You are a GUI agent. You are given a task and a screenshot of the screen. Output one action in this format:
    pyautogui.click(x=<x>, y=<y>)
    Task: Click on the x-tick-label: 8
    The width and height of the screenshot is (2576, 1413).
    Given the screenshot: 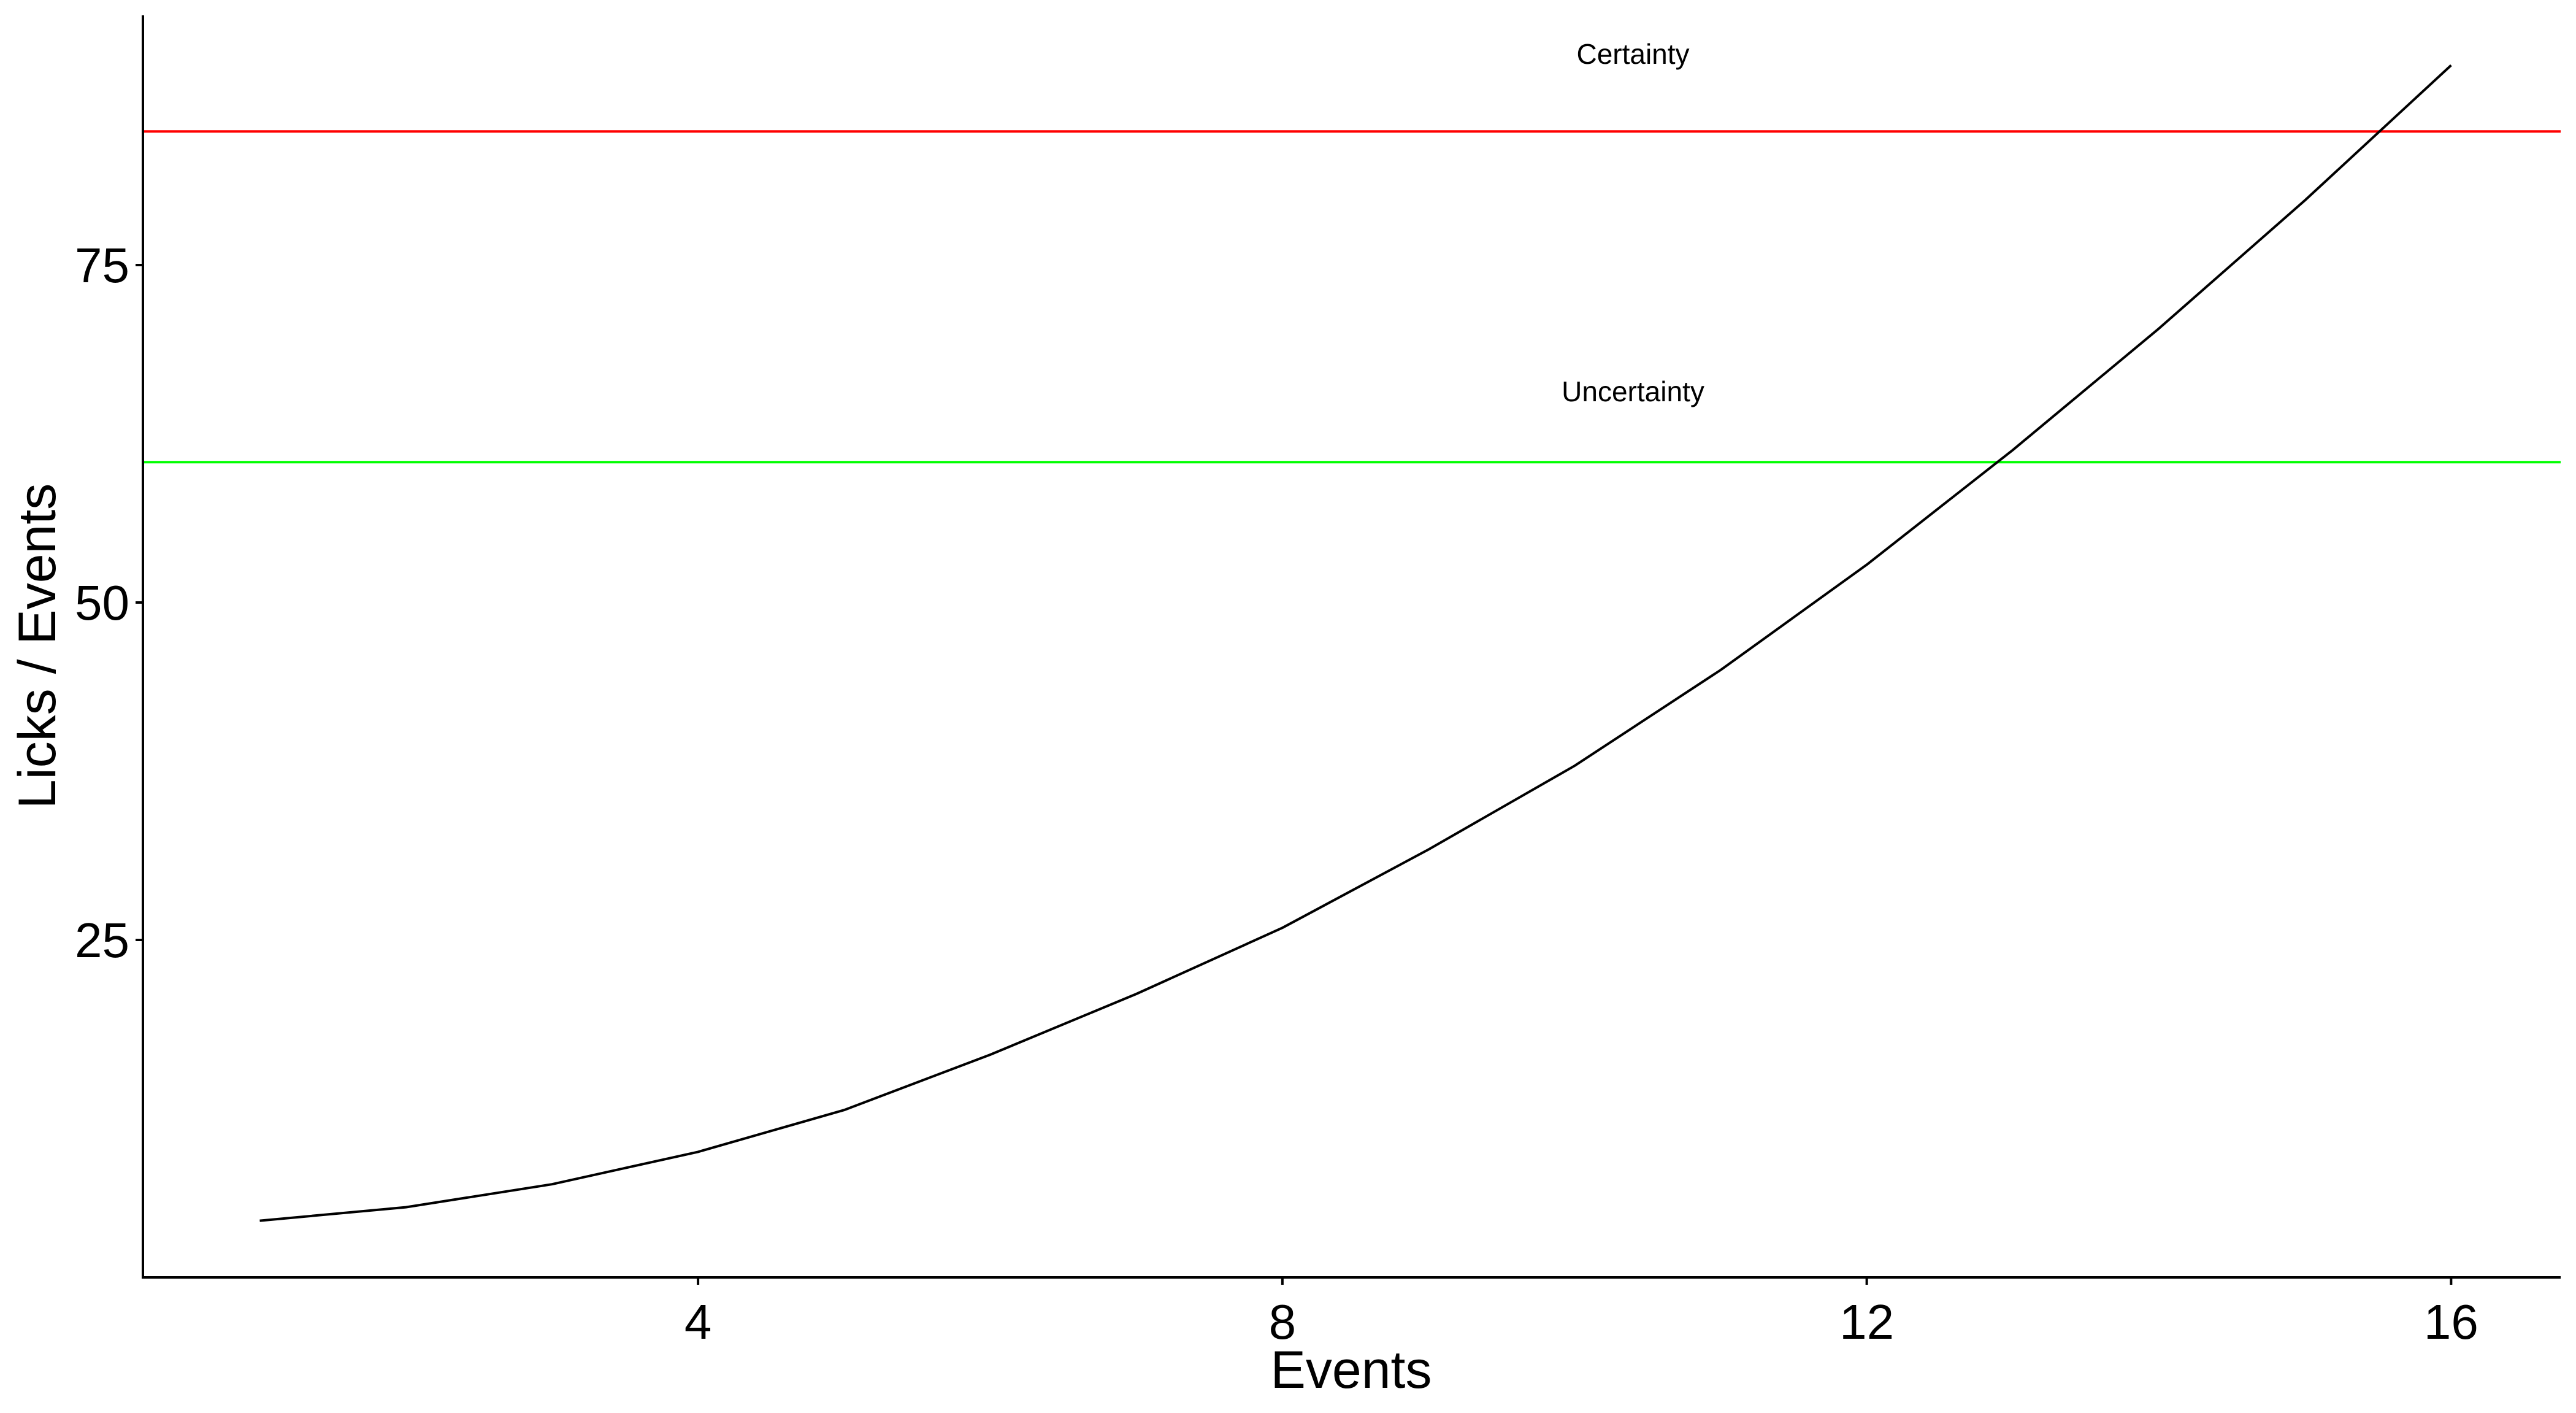 What is the action you would take?
    pyautogui.click(x=1283, y=1322)
    